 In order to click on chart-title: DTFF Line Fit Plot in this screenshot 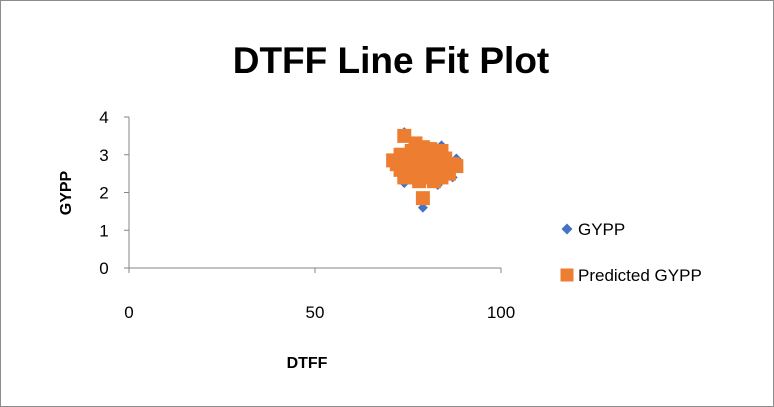, I will do `click(391, 60)`.